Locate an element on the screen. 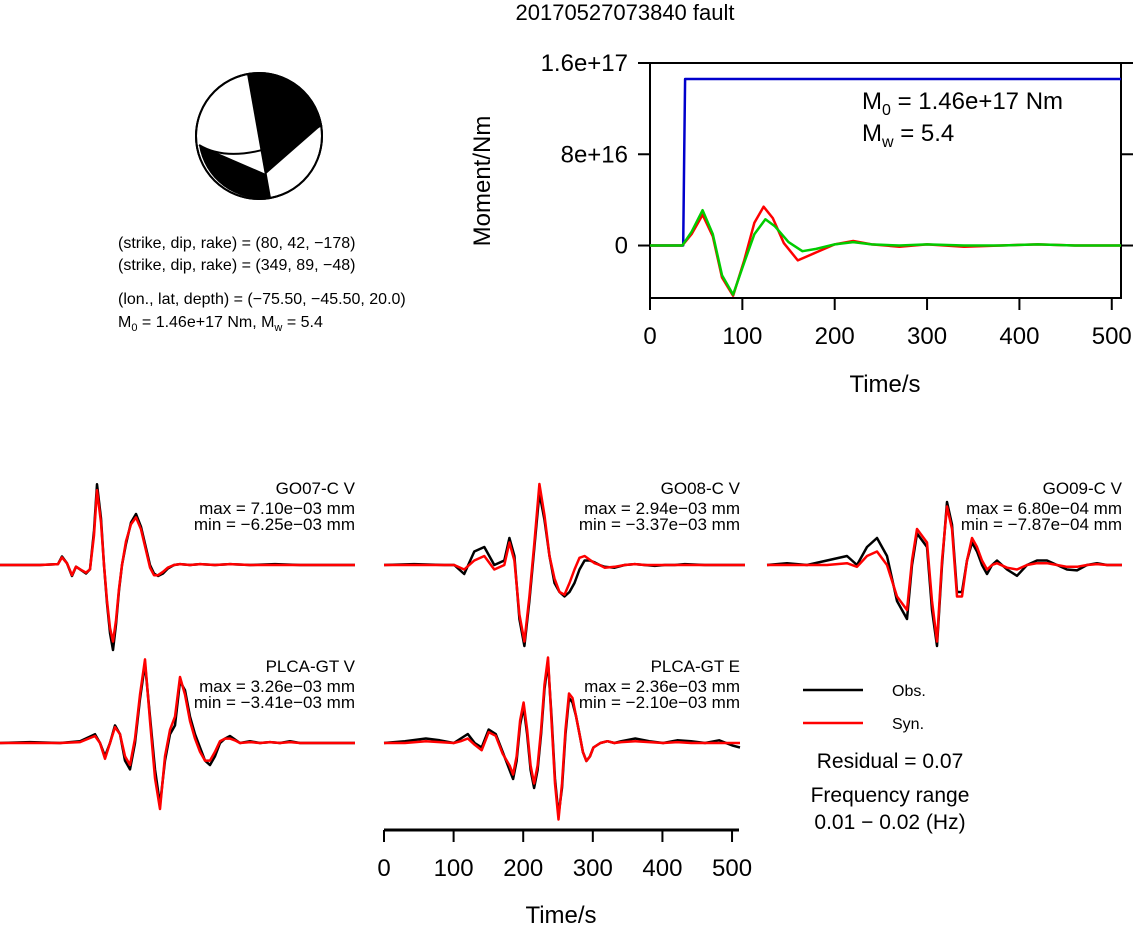  stf-series is located at coordinates (885, 187).